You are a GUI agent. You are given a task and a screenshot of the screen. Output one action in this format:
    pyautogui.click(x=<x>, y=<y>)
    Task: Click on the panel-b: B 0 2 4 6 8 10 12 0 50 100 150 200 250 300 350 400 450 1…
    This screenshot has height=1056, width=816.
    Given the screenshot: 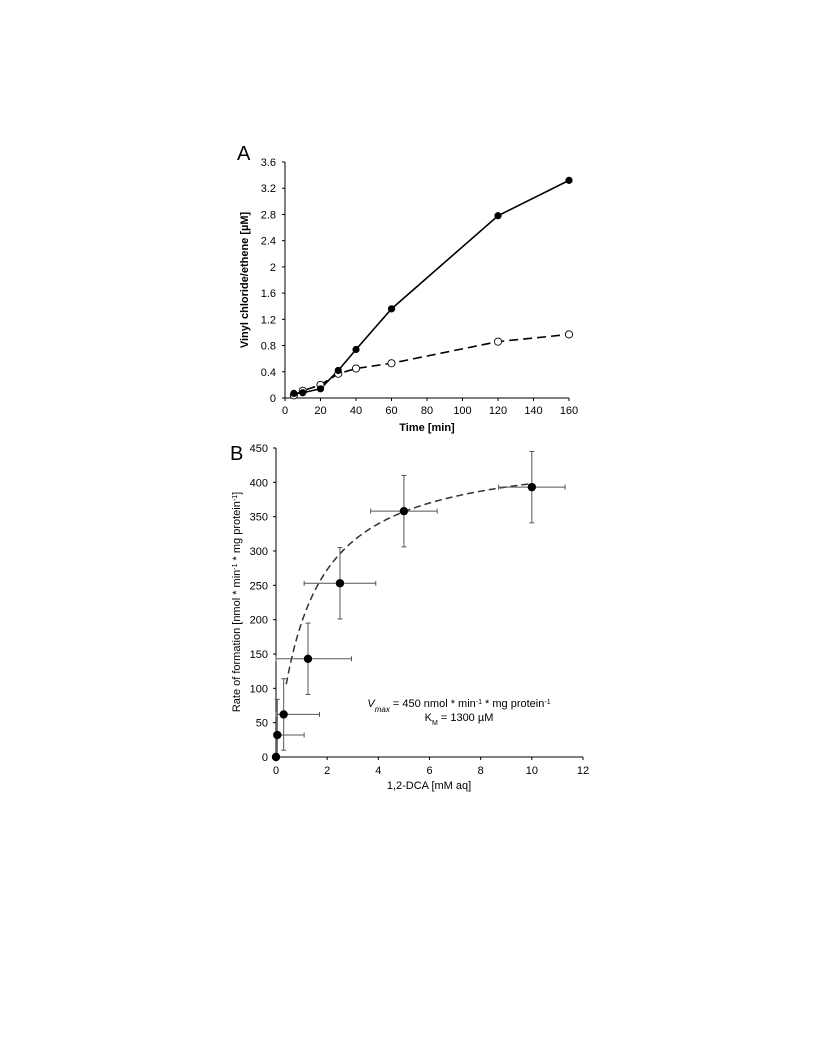 What is the action you would take?
    pyautogui.click(x=409, y=617)
    